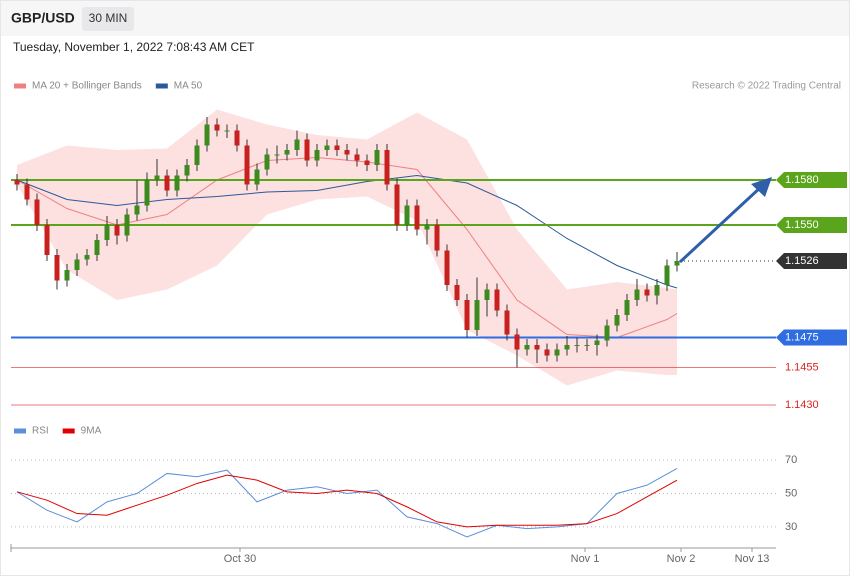 The image size is (850, 581). I want to click on forecast-arrow, so click(721, 224).